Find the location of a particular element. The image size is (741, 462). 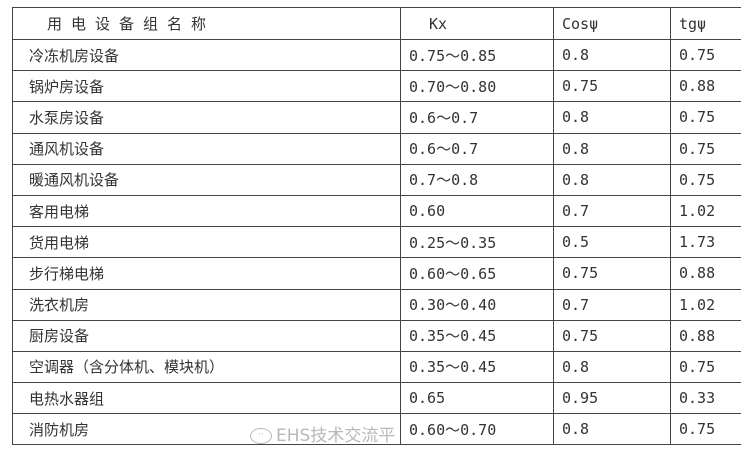

table-row: 洗衣机房 0.30～0.40 0.7 1.02 is located at coordinates (376, 304).